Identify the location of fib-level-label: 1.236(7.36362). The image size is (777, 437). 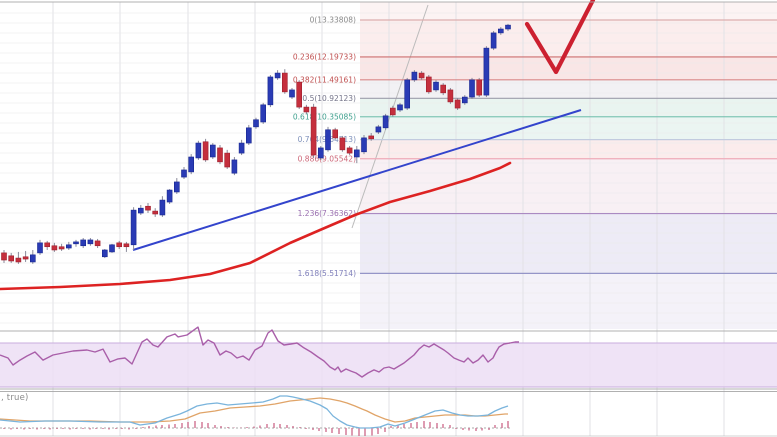
(327, 213).